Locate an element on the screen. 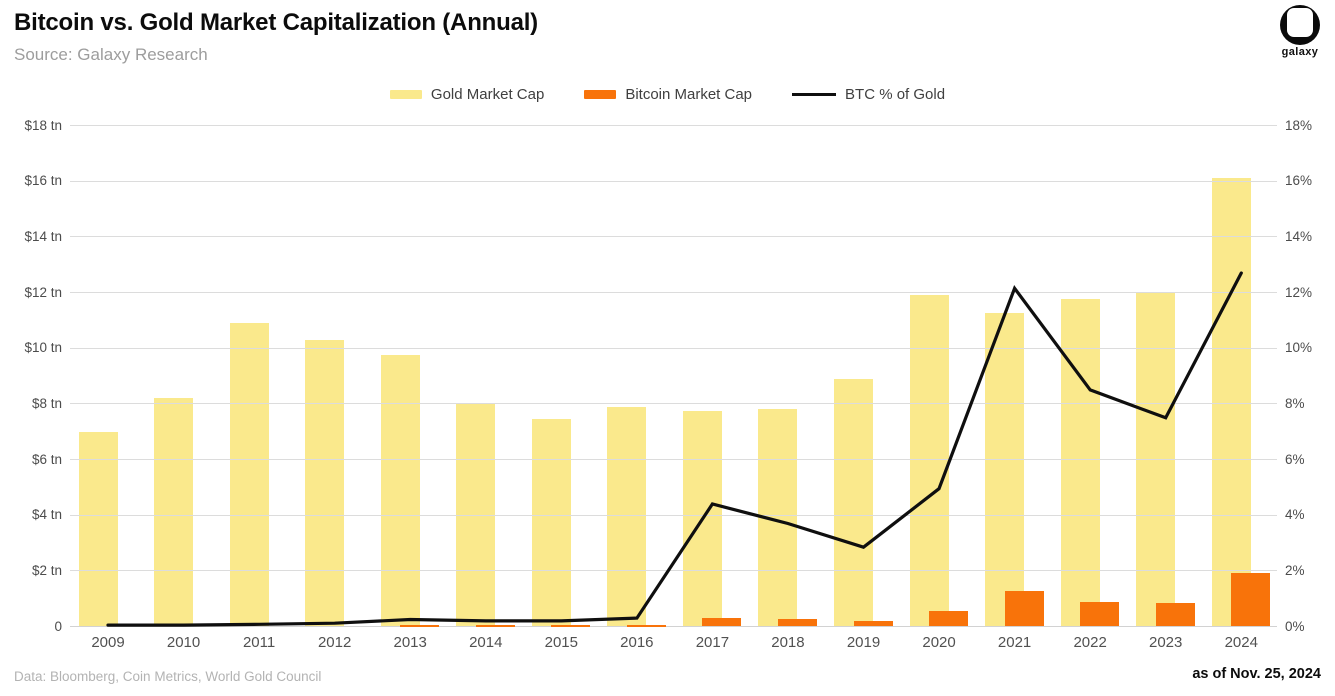 This screenshot has height=696, width=1335. y-axis-label-left: $16 tn is located at coordinates (43, 181).